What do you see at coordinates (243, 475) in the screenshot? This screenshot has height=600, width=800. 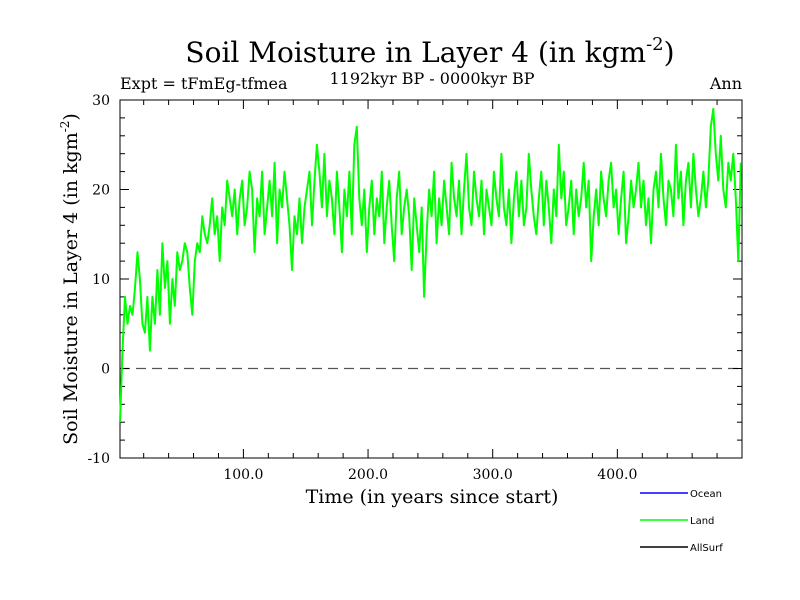 I see `x-tick-label: 100.0` at bounding box center [243, 475].